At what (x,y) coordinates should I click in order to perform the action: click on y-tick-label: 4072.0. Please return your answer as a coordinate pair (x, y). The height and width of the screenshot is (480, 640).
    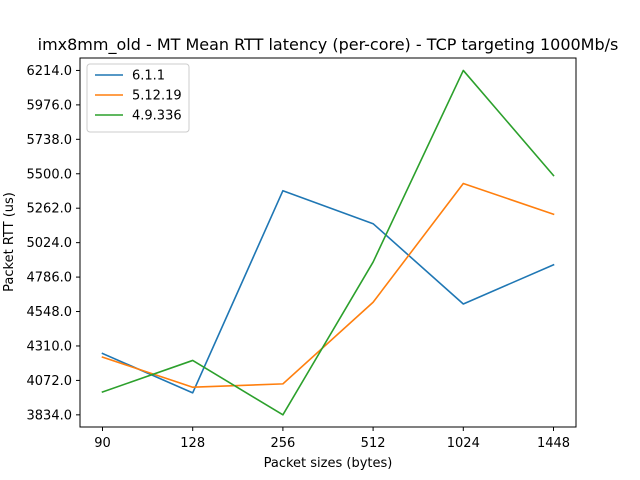
    Looking at the image, I should click on (50, 381).